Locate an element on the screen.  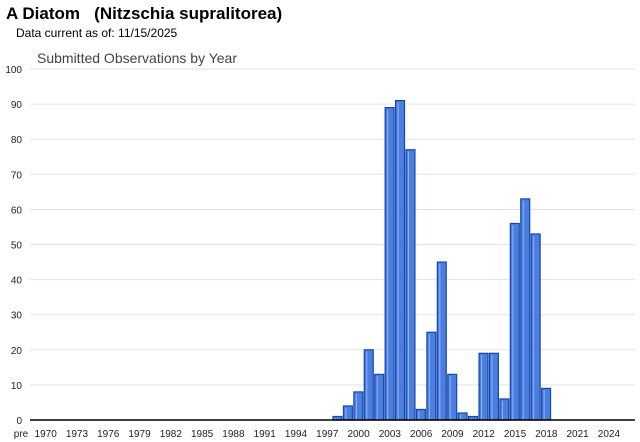
bar-2014 is located at coordinates (504, 409).